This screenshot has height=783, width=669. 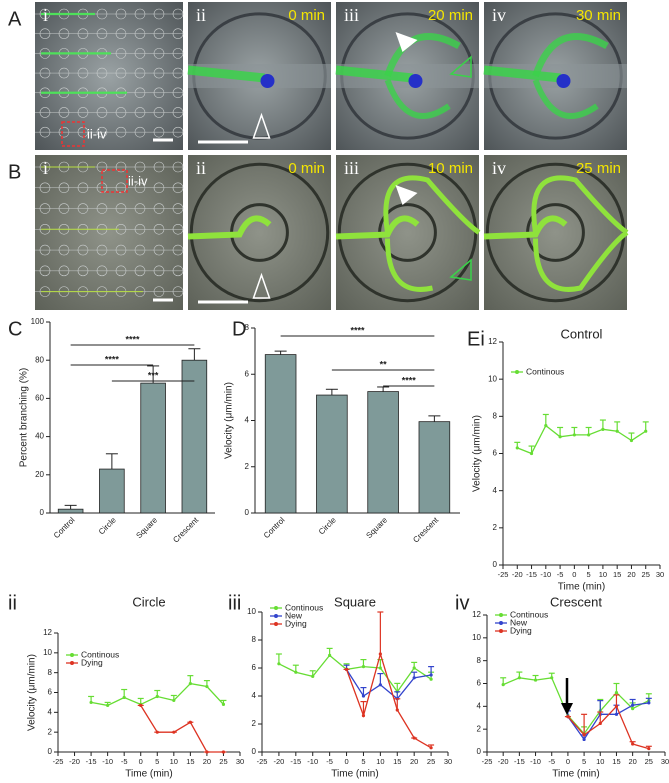 What do you see at coordinates (239, 329) in the screenshot?
I see `panel-label: D` at bounding box center [239, 329].